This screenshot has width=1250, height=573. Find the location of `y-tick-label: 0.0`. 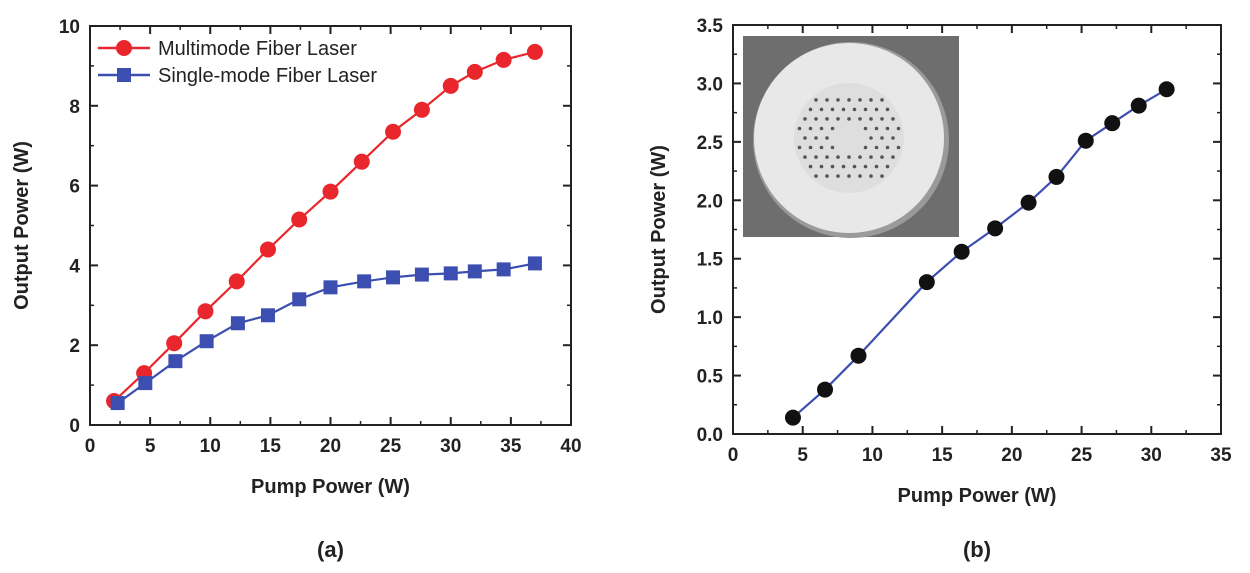

y-tick-label: 0.0 is located at coordinates (710, 435).